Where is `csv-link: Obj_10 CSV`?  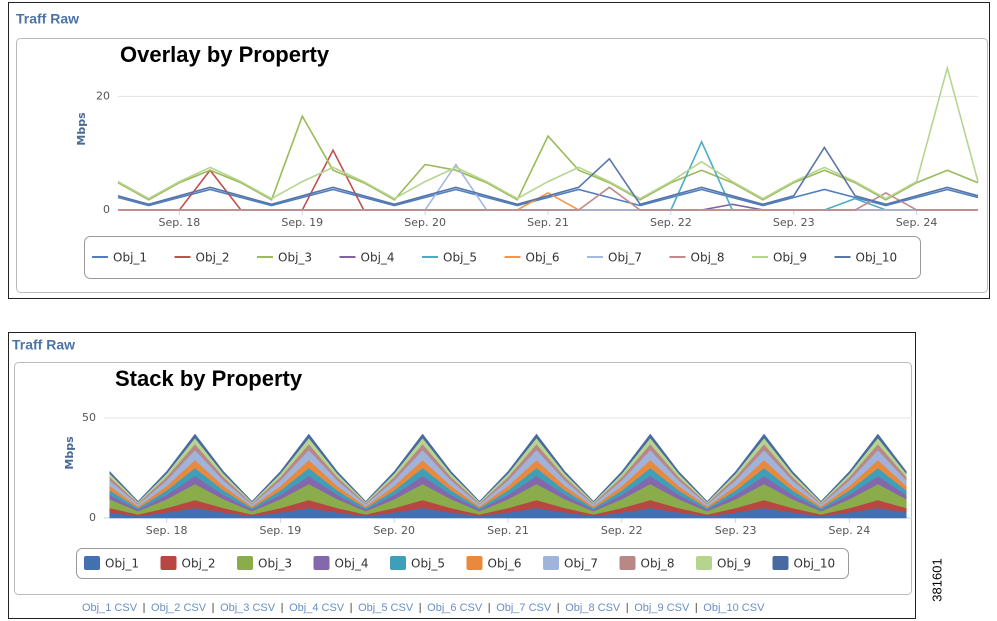 csv-link: Obj_10 CSV is located at coordinates (734, 608).